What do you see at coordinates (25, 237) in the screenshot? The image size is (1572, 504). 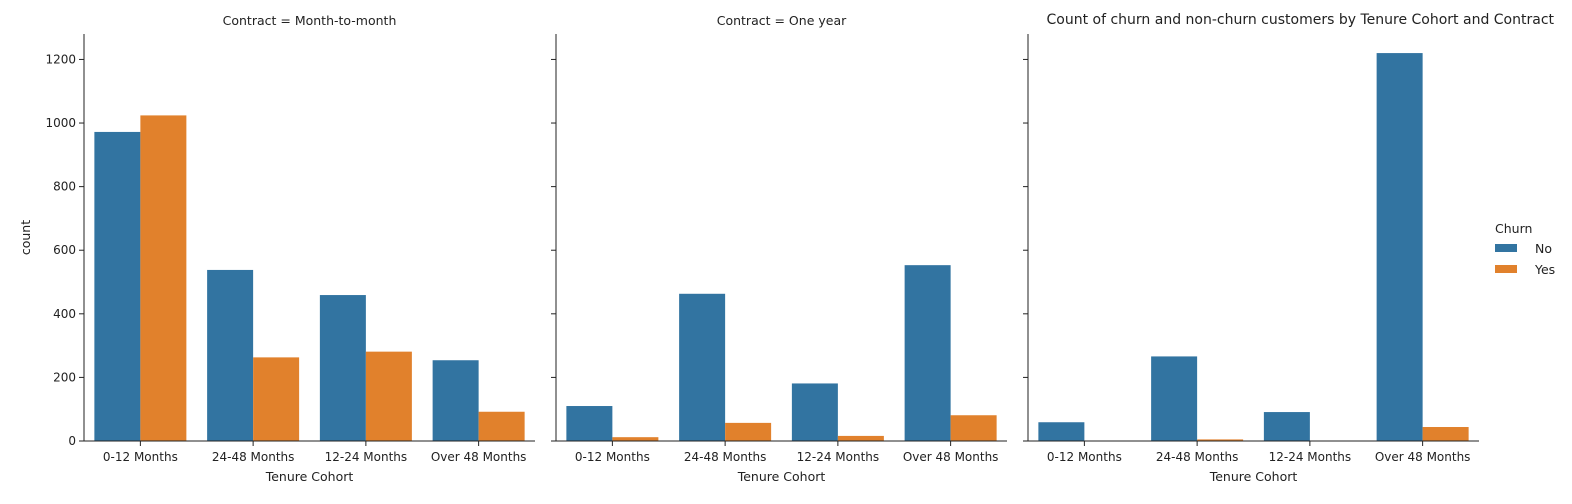 I see `y-axis-label: count` at bounding box center [25, 237].